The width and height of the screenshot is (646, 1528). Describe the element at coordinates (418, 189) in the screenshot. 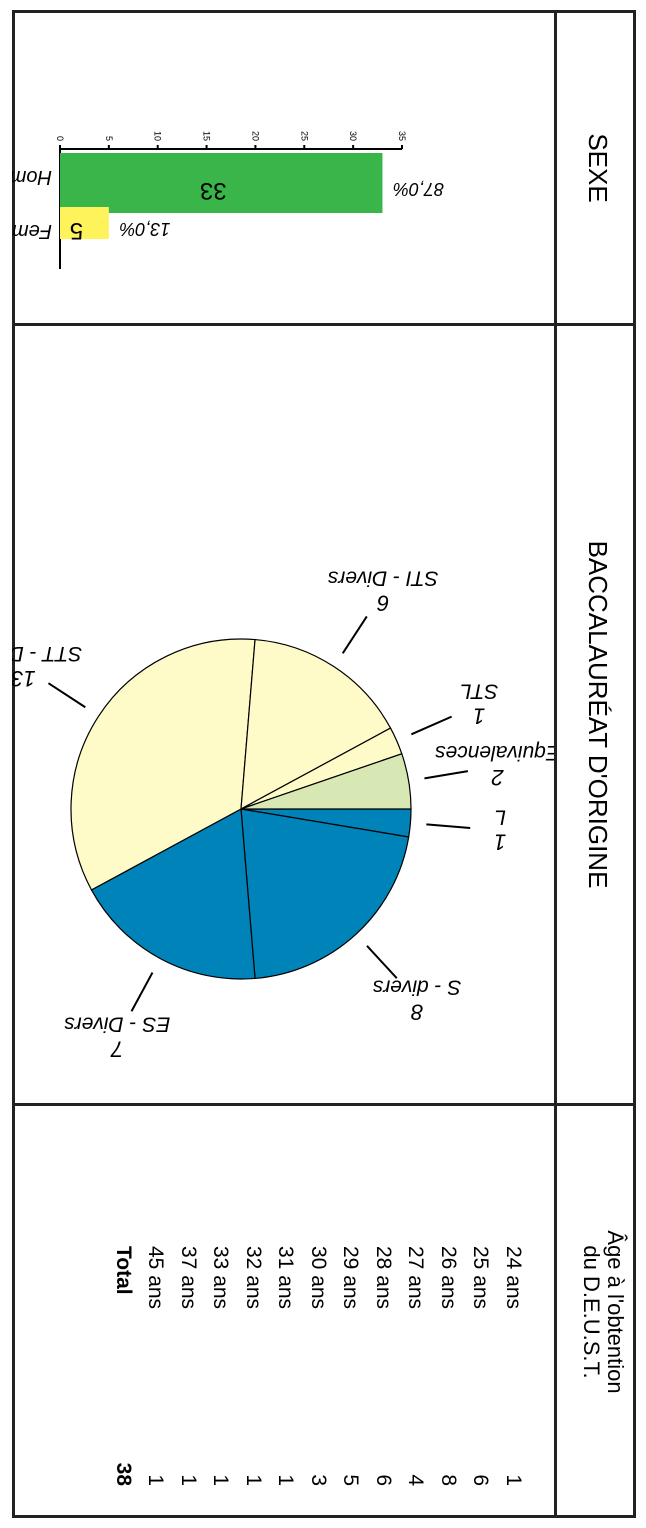

I see `bar-percent-label: 87,0%` at that location.